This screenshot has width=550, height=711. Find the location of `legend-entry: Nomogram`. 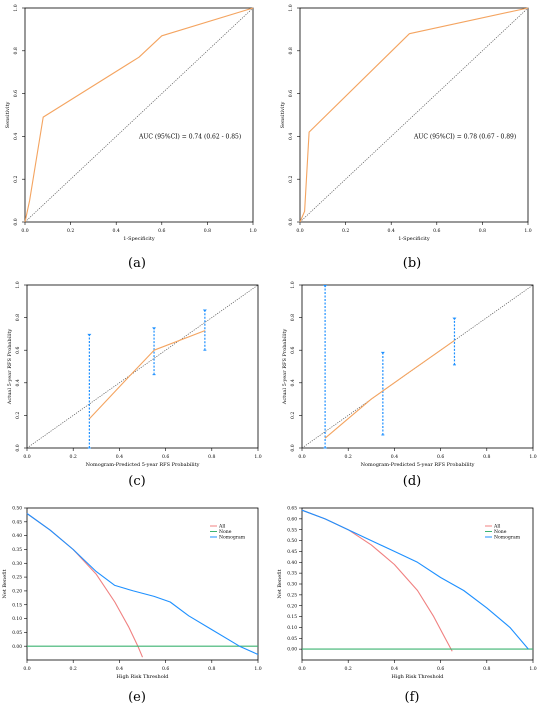

legend-entry: Nomogram is located at coordinates (232, 538).